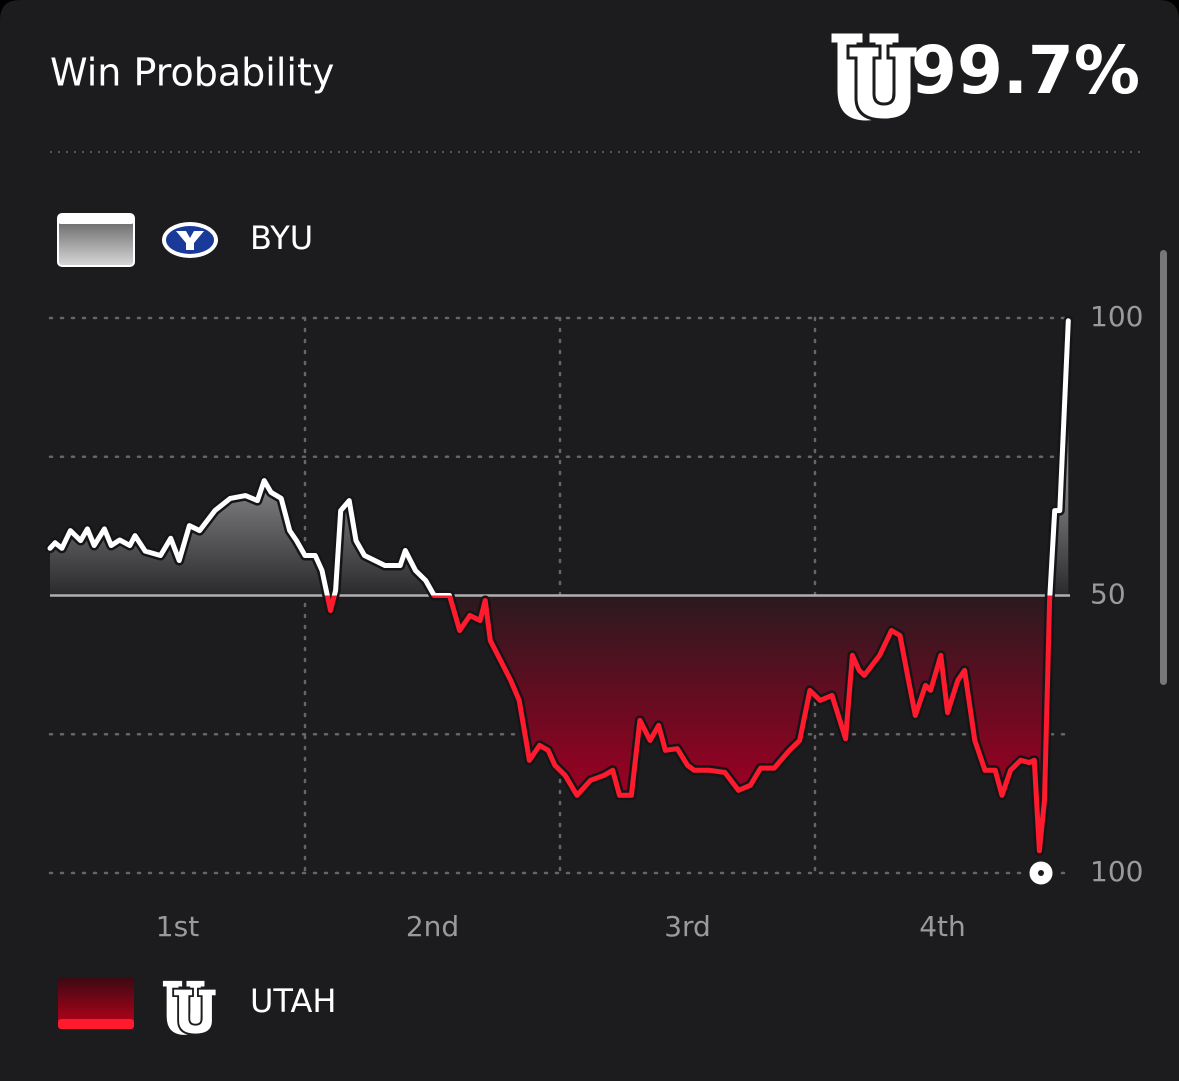  I want to click on x-tick-label: 3rd, so click(687, 926).